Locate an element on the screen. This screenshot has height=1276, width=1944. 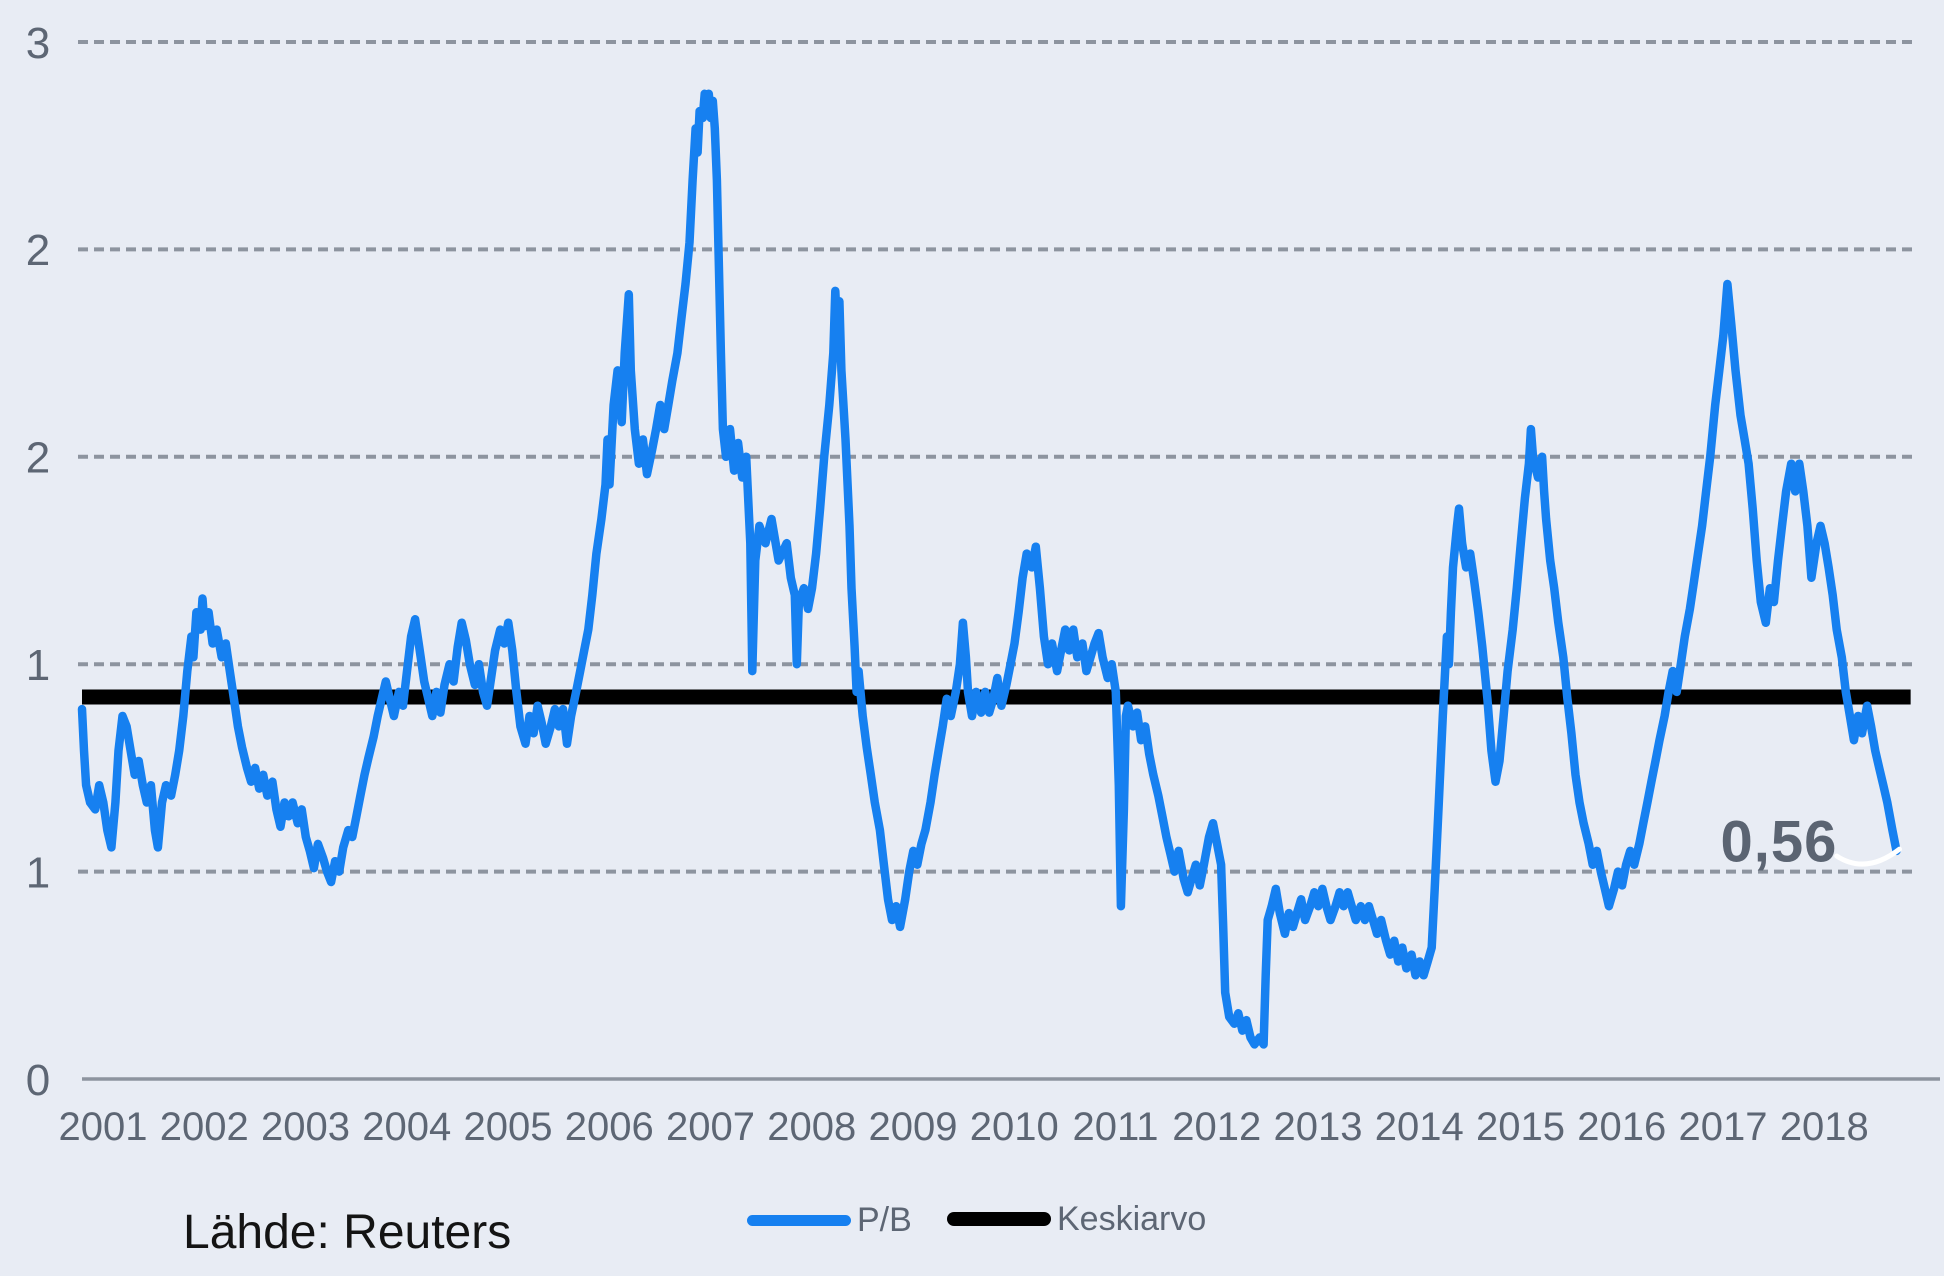
x-tick-label: 2013 is located at coordinates (1318, 1127).